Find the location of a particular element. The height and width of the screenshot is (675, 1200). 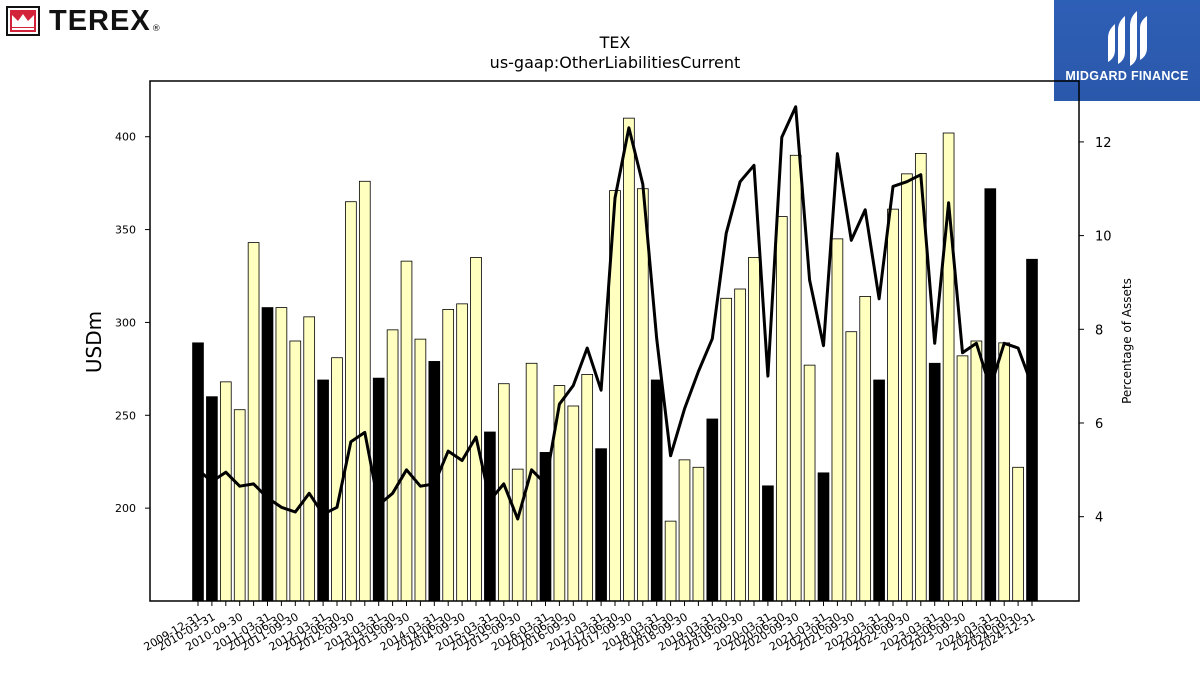

y2-tick-label: 10 is located at coordinates (1103, 237).